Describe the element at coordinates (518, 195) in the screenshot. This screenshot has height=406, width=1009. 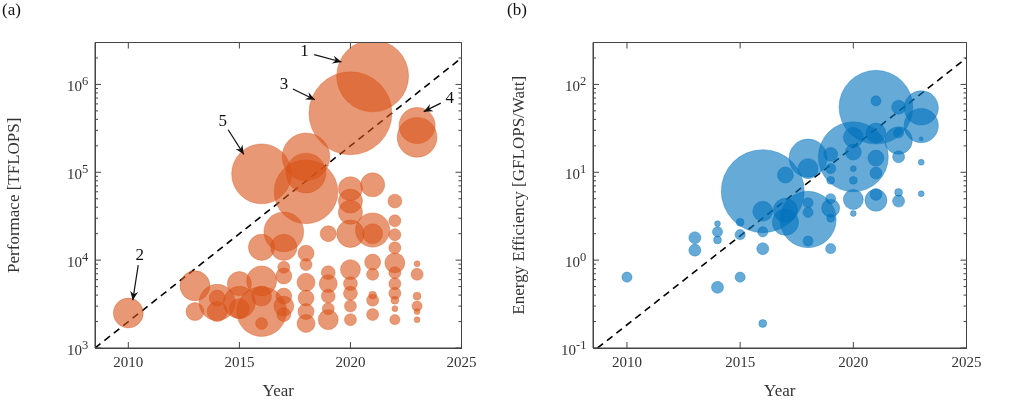
I see `y-axis-title: Energy Efficiency [GFLOPS/Watt]` at that location.